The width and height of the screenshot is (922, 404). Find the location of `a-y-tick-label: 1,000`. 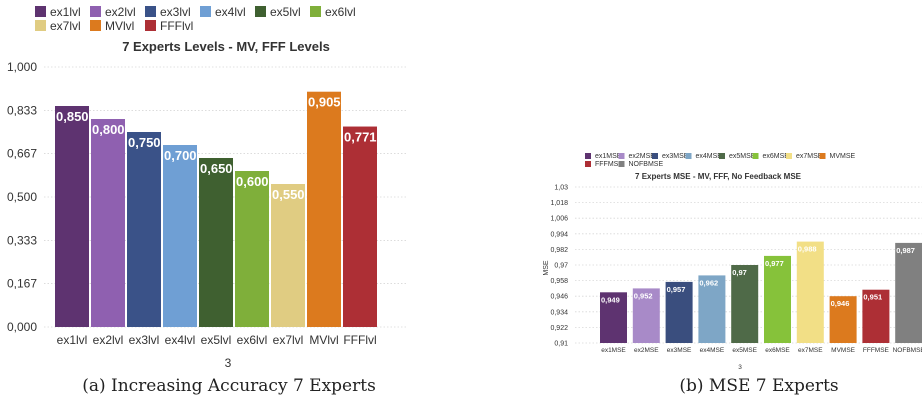

a-y-tick-label: 1,000 is located at coordinates (22, 67).